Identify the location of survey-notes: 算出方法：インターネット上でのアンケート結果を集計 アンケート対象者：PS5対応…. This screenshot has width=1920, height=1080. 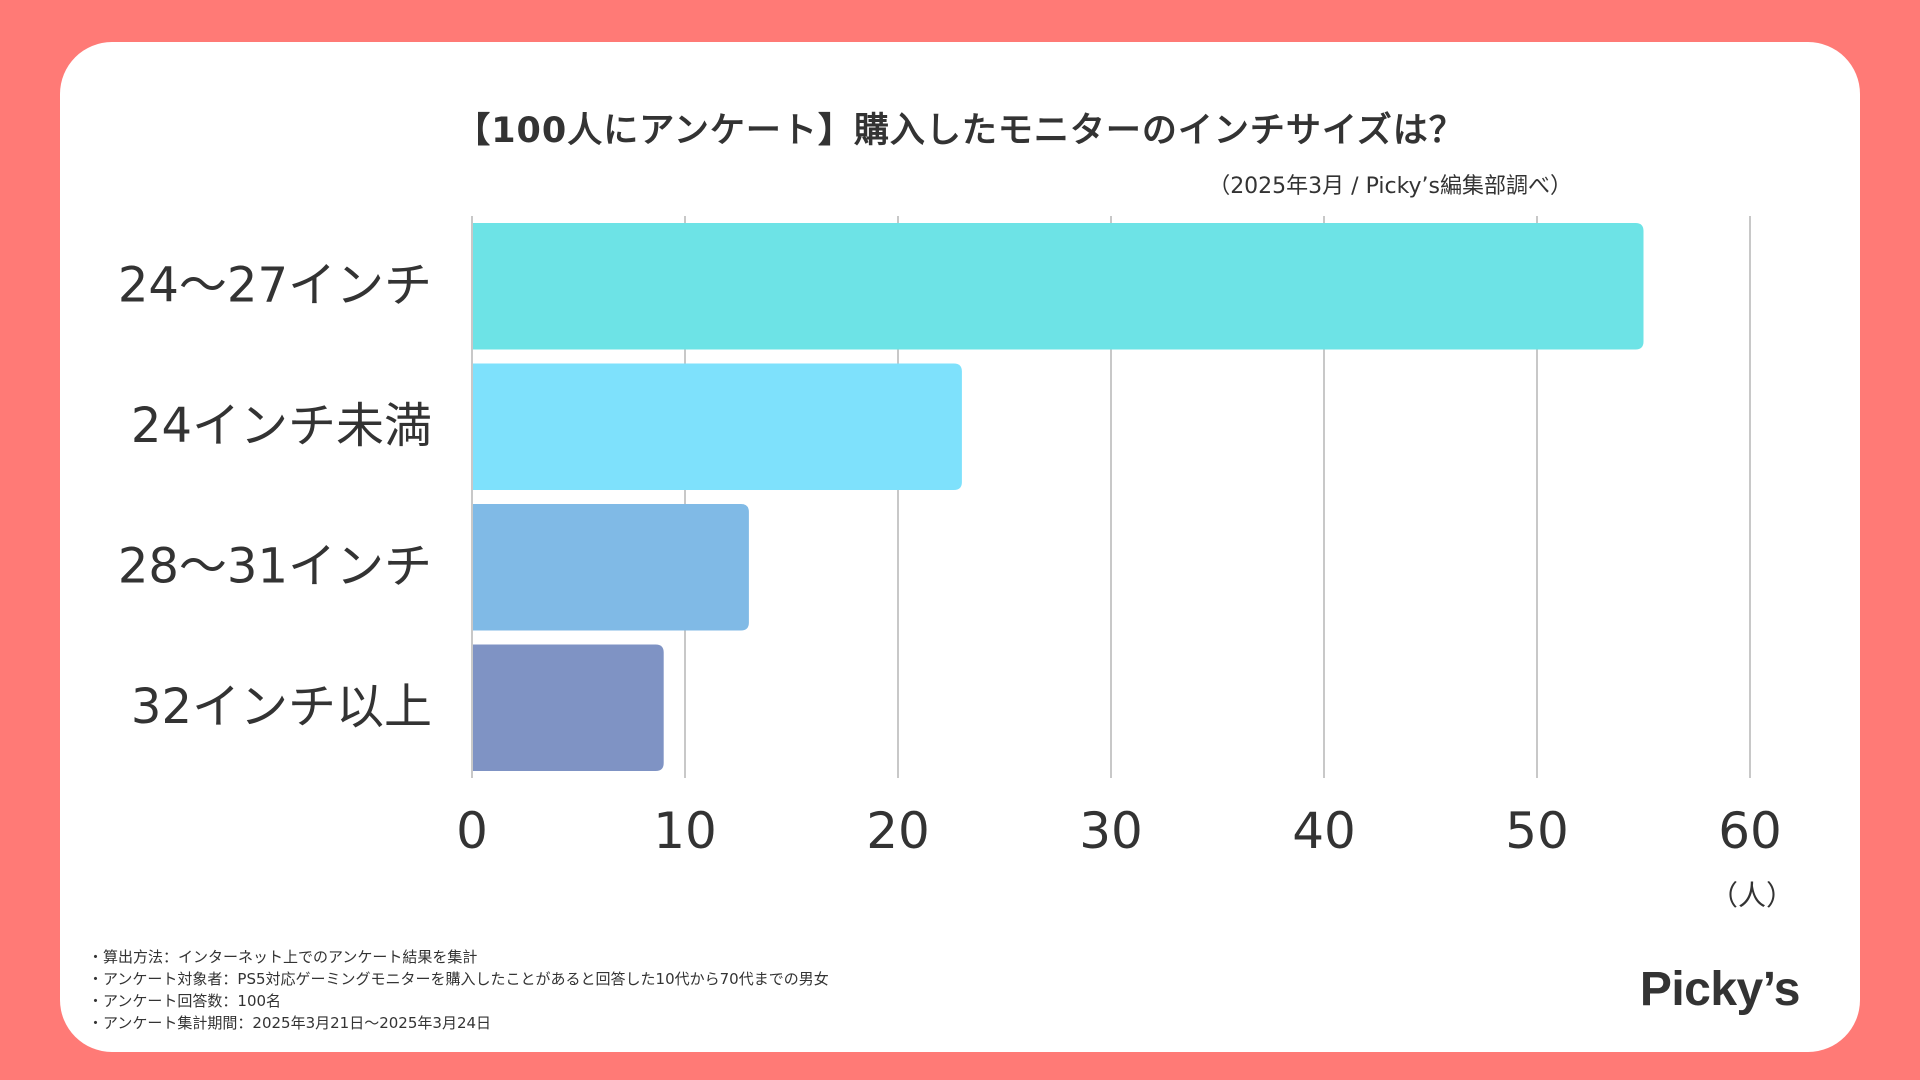
(458, 990).